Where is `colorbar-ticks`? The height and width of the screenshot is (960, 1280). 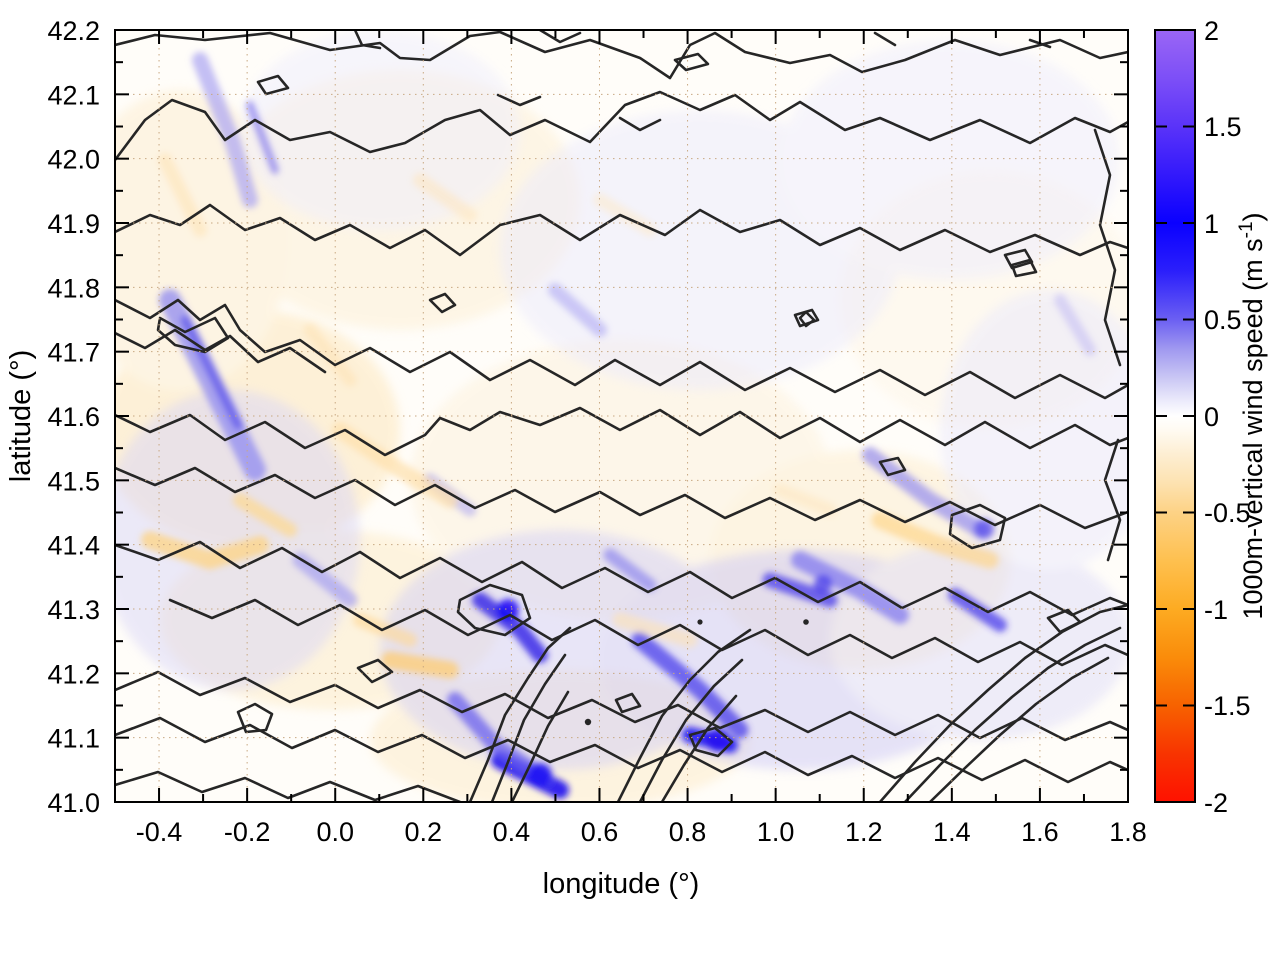
colorbar-ticks is located at coordinates (1175, 416).